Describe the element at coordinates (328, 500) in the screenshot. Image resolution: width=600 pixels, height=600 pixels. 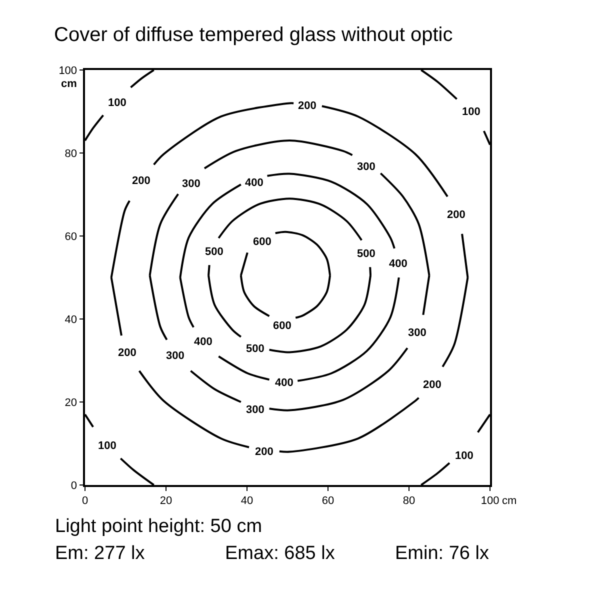
I see `x-tick-label: 60` at that location.